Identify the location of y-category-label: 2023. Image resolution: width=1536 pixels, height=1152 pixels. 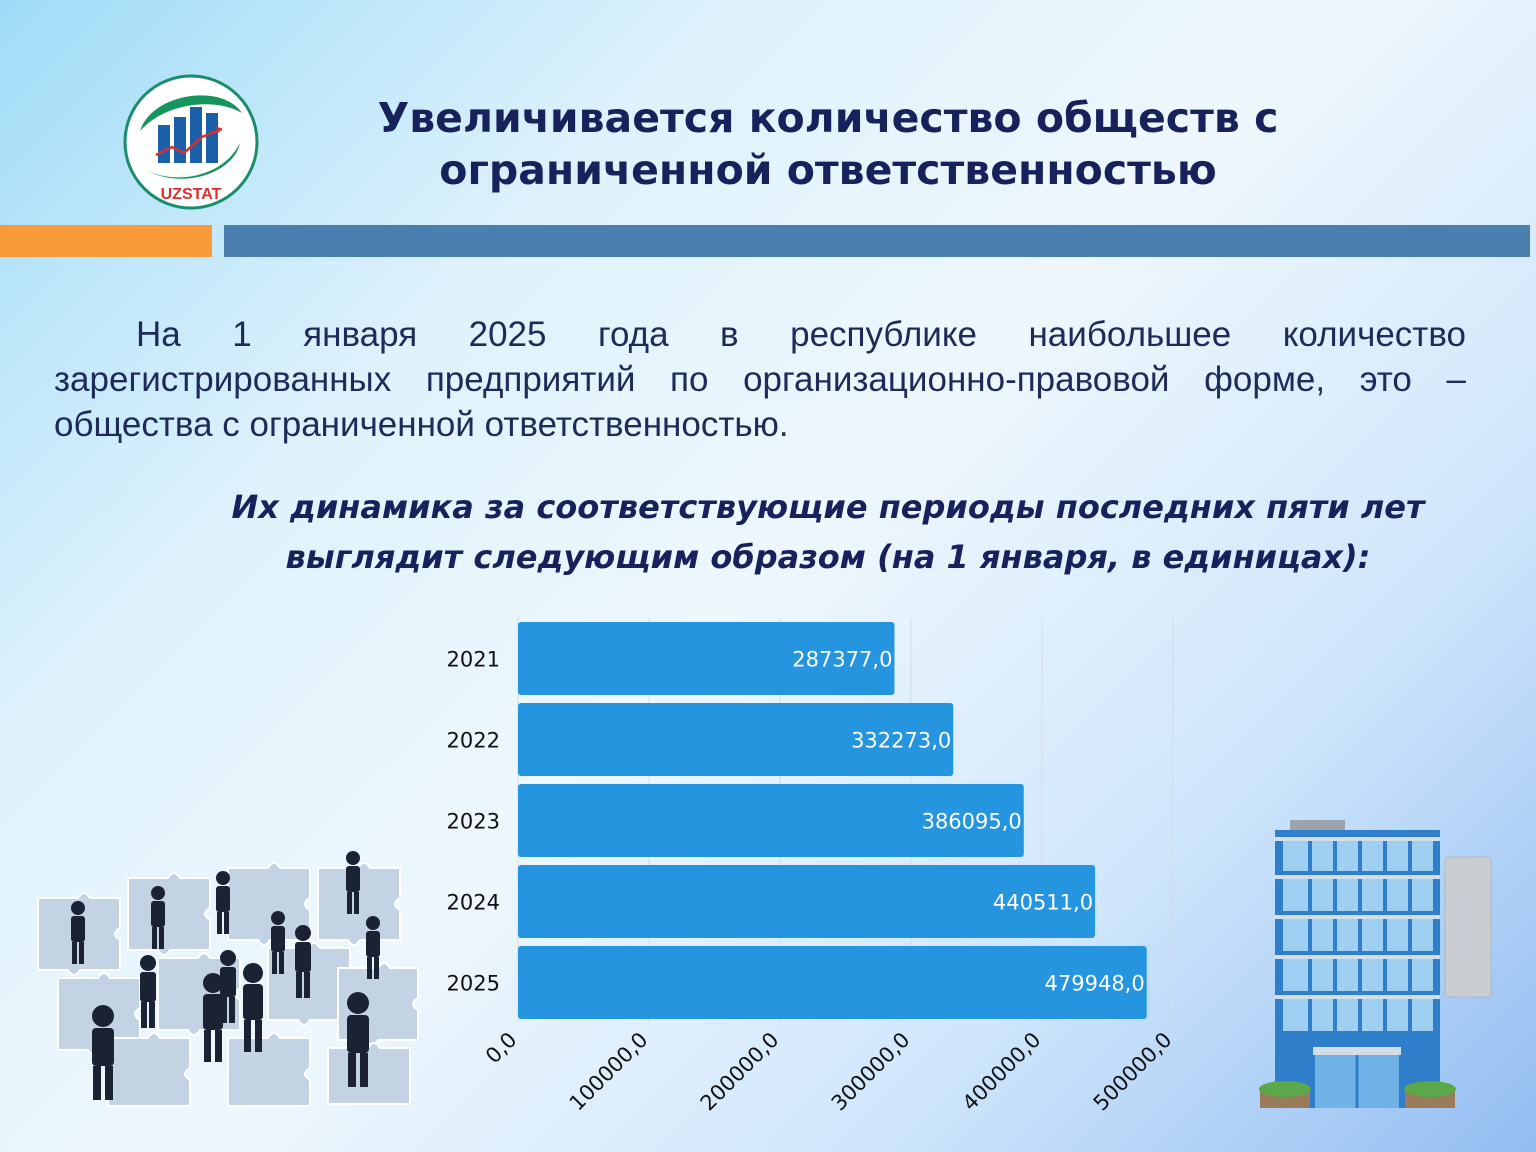
(473, 822).